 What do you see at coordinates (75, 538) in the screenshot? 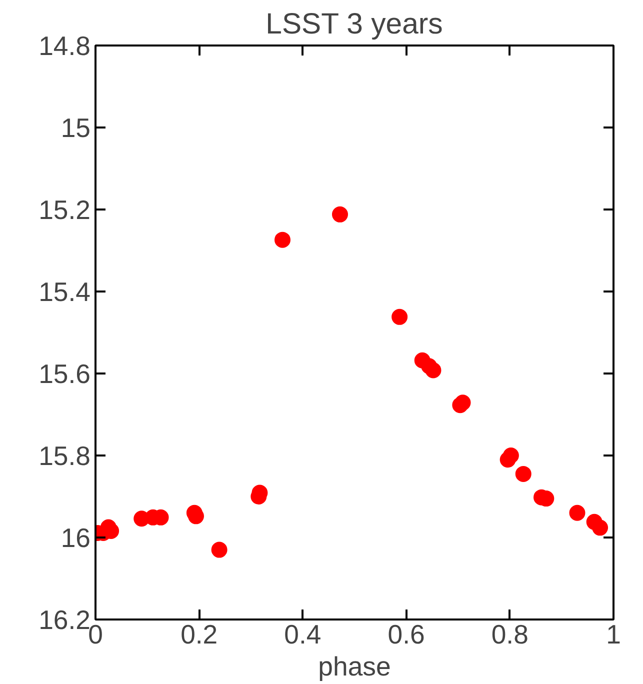
I see `y-tick-label: 16` at bounding box center [75, 538].